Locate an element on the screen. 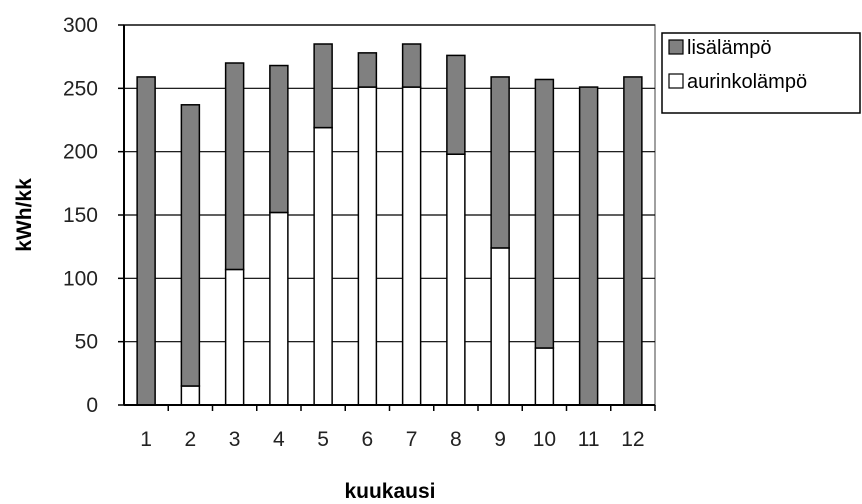 The height and width of the screenshot is (504, 862). x-tick-label: 11 is located at coordinates (589, 439).